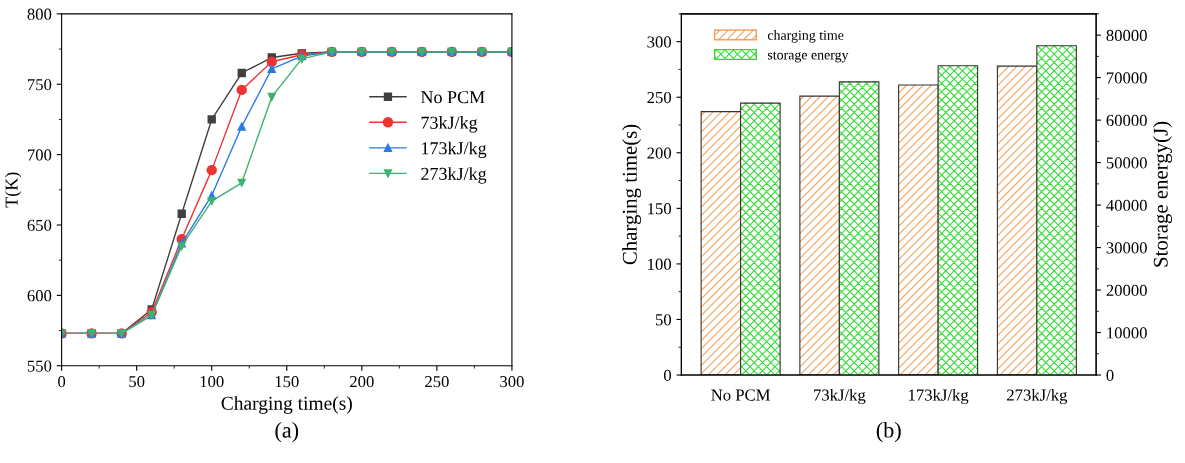 The width and height of the screenshot is (1185, 463). What do you see at coordinates (286, 405) in the screenshot?
I see `x-axis-title: Charging time(s)` at bounding box center [286, 405].